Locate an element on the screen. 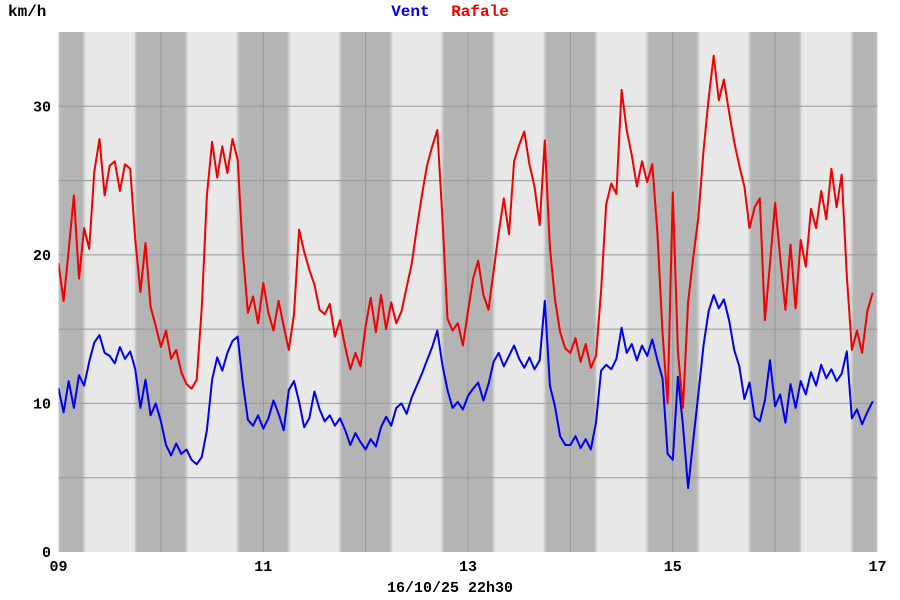  chart-legend: Vent Rafale is located at coordinates (450, 12).